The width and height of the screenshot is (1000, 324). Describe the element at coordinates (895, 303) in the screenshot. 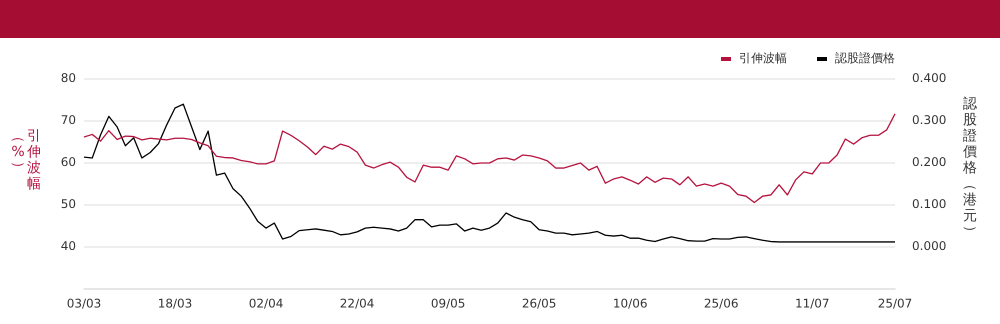

I see `x-tick-label: 25/07` at that location.